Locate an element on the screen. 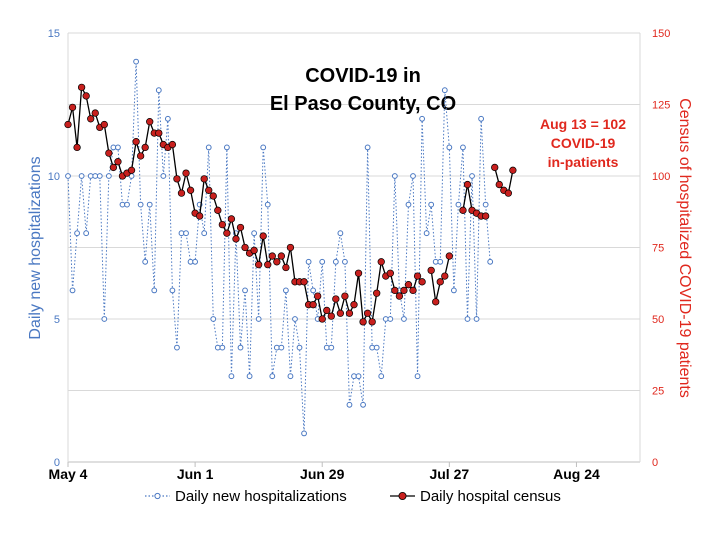 The height and width of the screenshot is (540, 720). annotation-line-2: COVID-19 is located at coordinates (583, 143).